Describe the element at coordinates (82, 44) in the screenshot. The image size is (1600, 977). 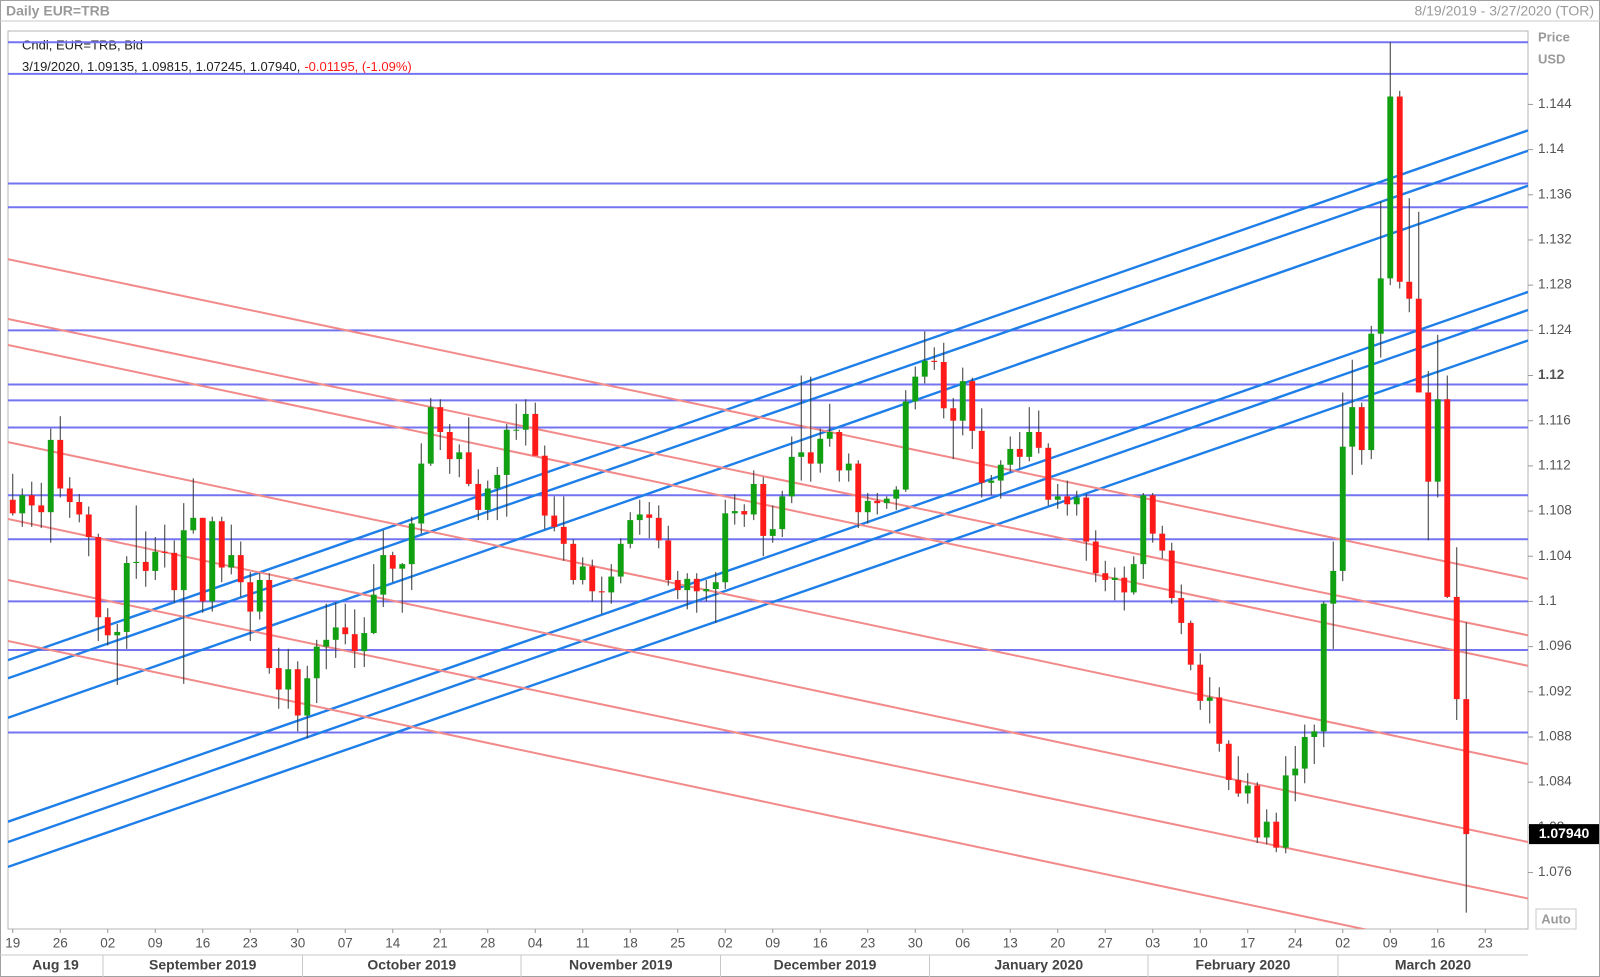
I see `legend-title: Cndl, EUR=TRB, Bid` at that location.